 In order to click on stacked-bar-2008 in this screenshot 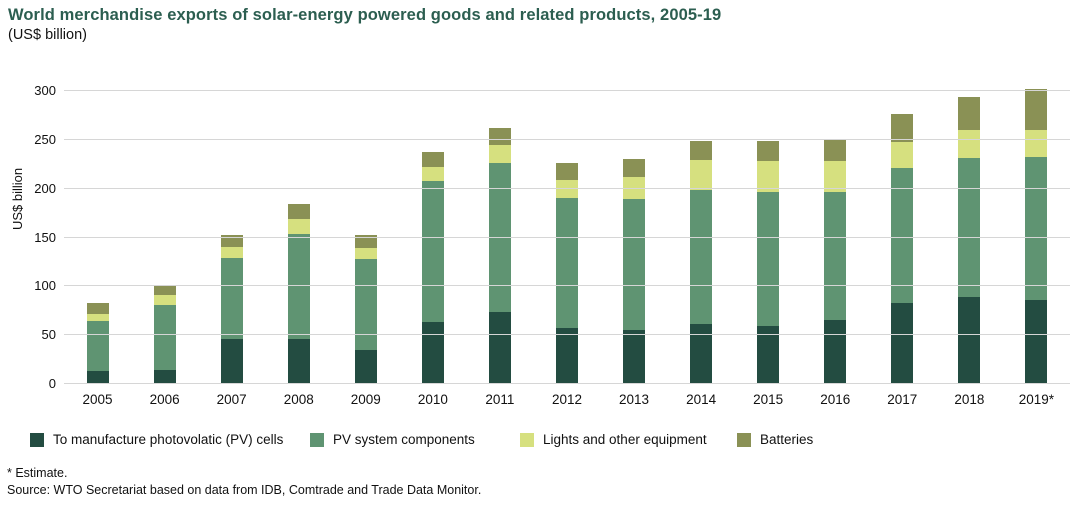, I will do `click(298, 293)`.